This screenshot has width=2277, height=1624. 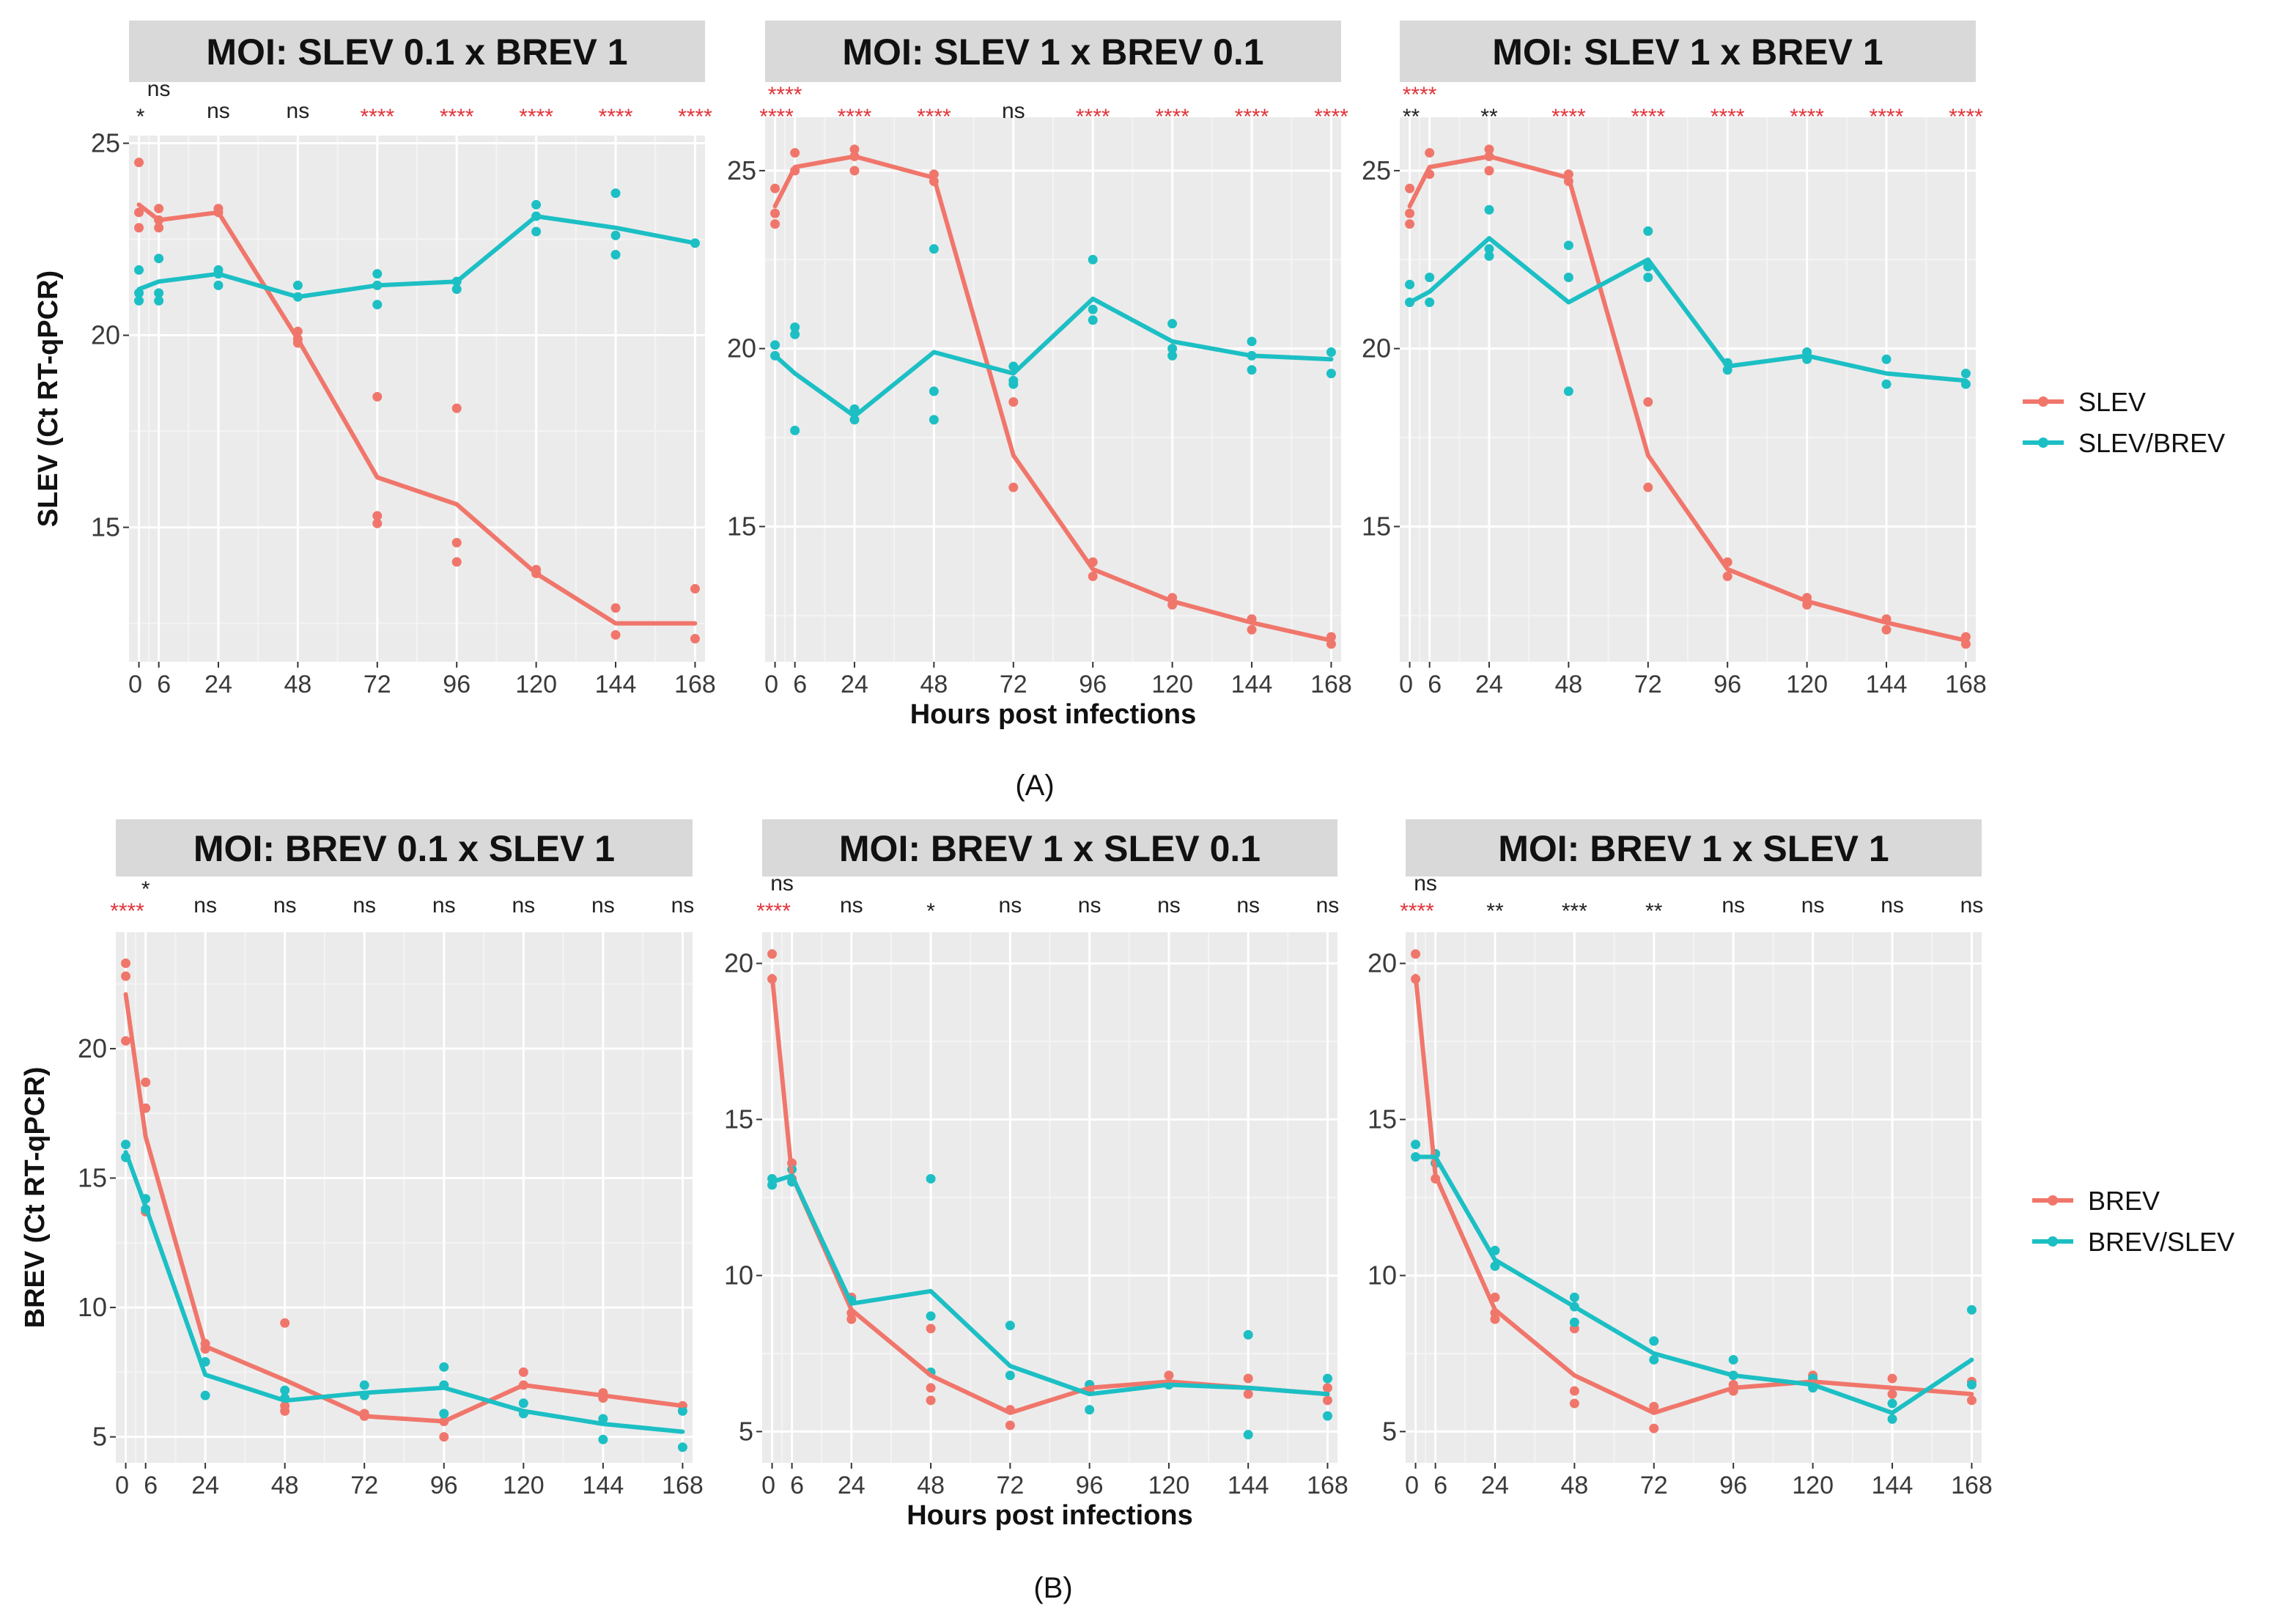 What do you see at coordinates (852, 1485) in the screenshot?
I see `chart-4-xtick-label: 24` at bounding box center [852, 1485].